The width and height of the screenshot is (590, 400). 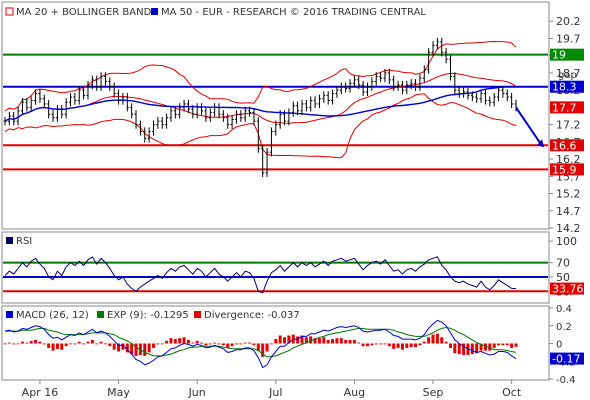 I want to click on exp-signal-line, so click(x=261, y=342).